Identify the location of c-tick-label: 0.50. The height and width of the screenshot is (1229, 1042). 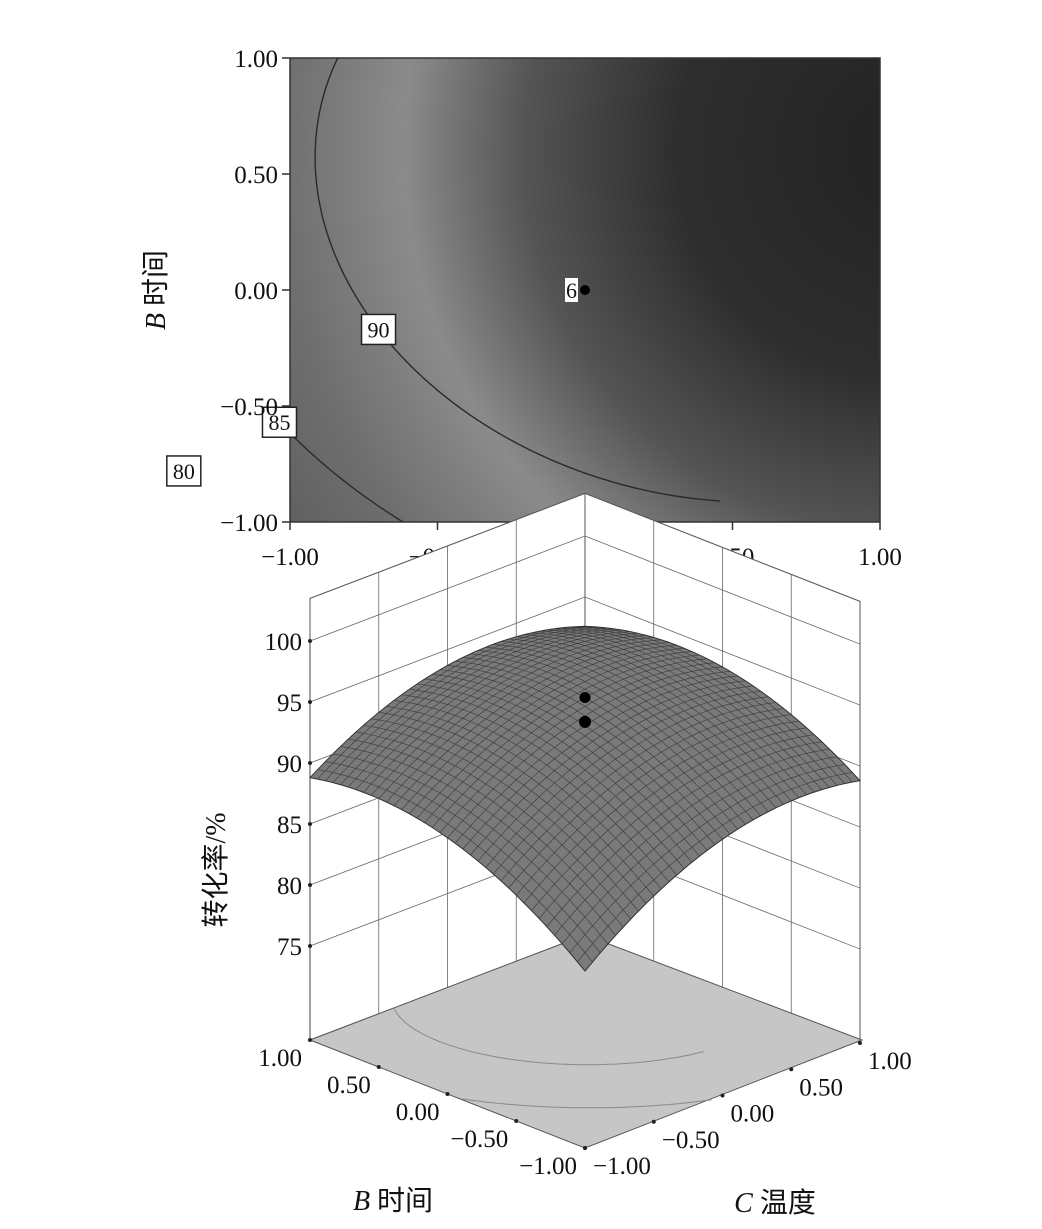
(821, 1087).